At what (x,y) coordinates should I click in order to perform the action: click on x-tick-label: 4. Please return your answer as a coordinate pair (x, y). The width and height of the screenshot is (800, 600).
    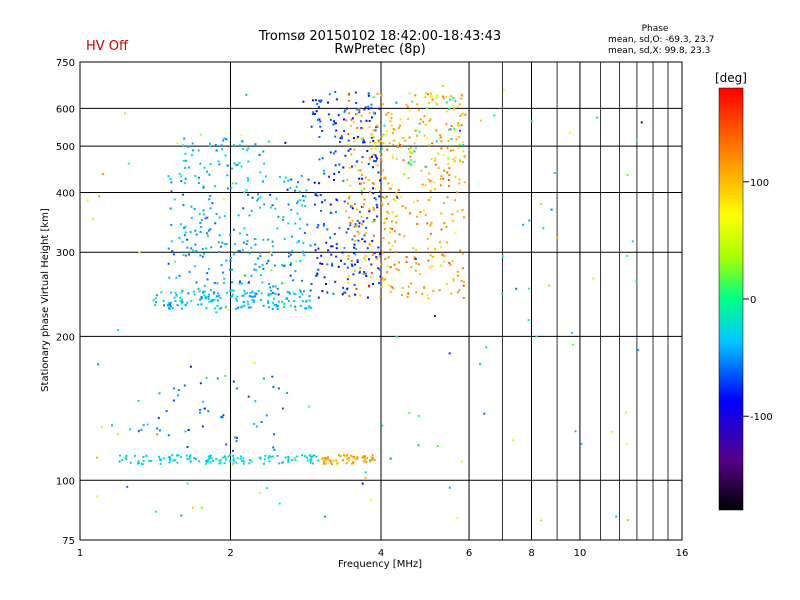
    Looking at the image, I should click on (381, 553).